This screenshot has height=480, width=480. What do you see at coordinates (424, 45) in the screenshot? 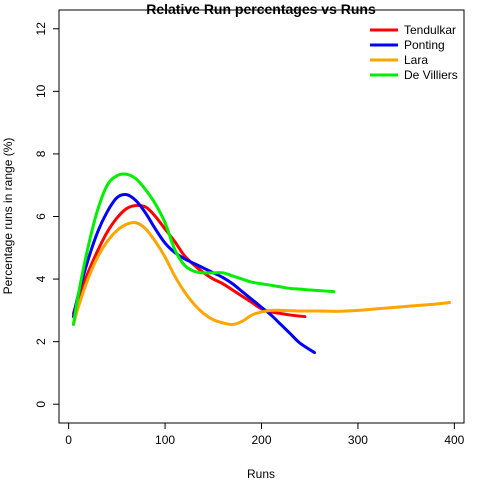
I see `legend-label-ponting: Ponting` at bounding box center [424, 45].